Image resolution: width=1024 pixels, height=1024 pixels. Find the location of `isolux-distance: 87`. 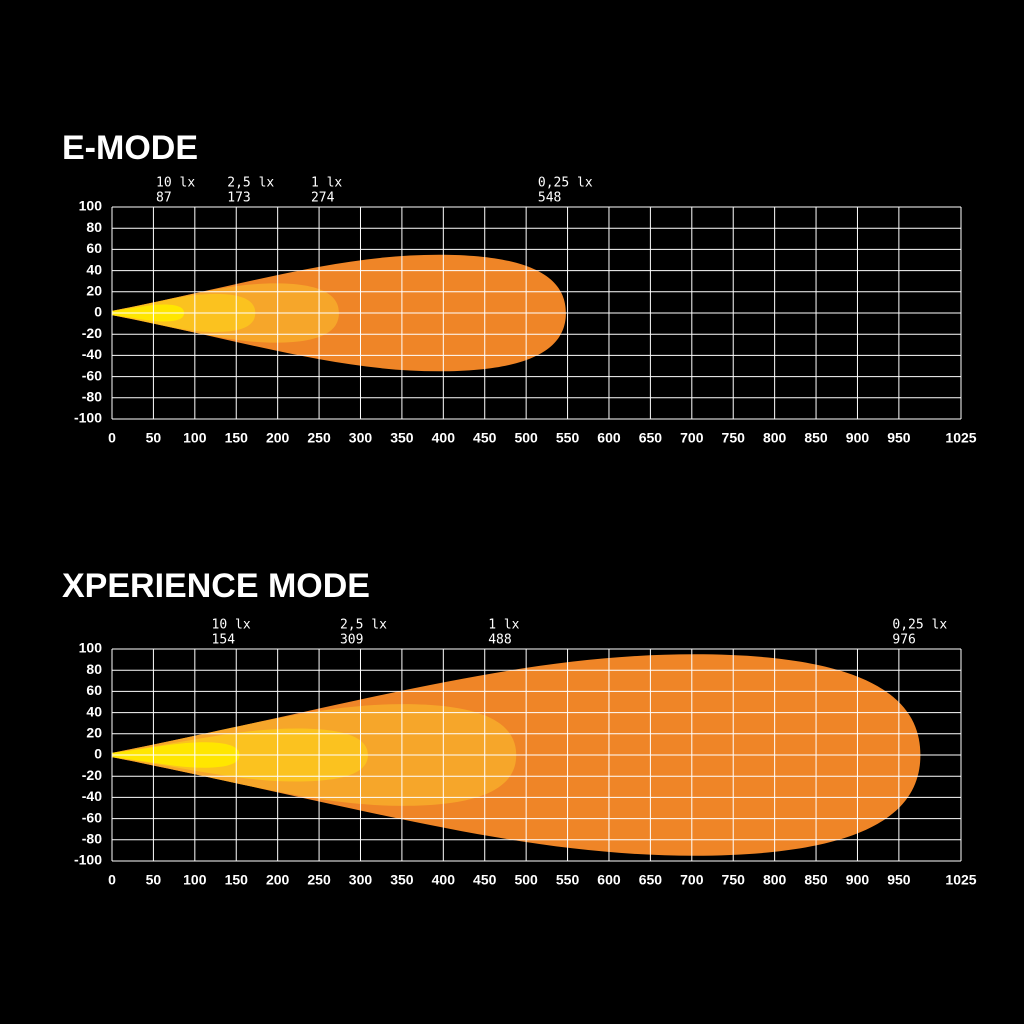

isolux-distance: 87 is located at coordinates (164, 198).